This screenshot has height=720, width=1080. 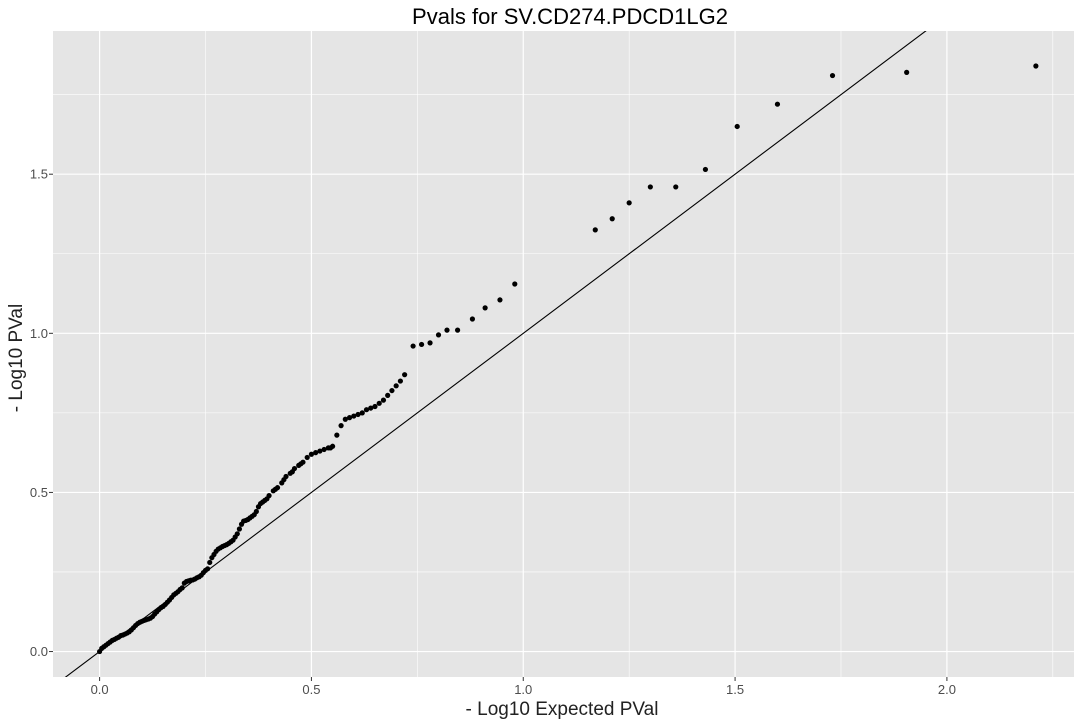 What do you see at coordinates (311, 689) in the screenshot?
I see `x-tick-label: 0.5` at bounding box center [311, 689].